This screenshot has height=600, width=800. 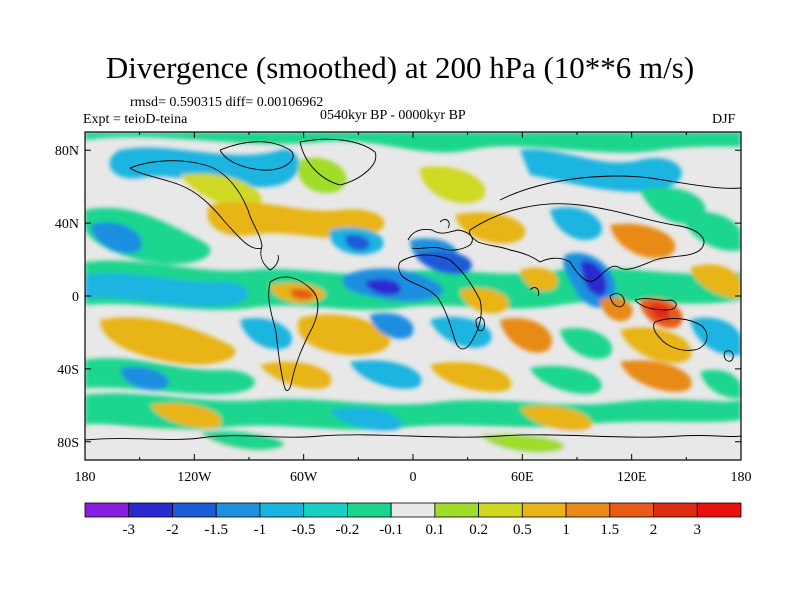 I want to click on colorbar-label: 0.1, so click(x=434, y=530).